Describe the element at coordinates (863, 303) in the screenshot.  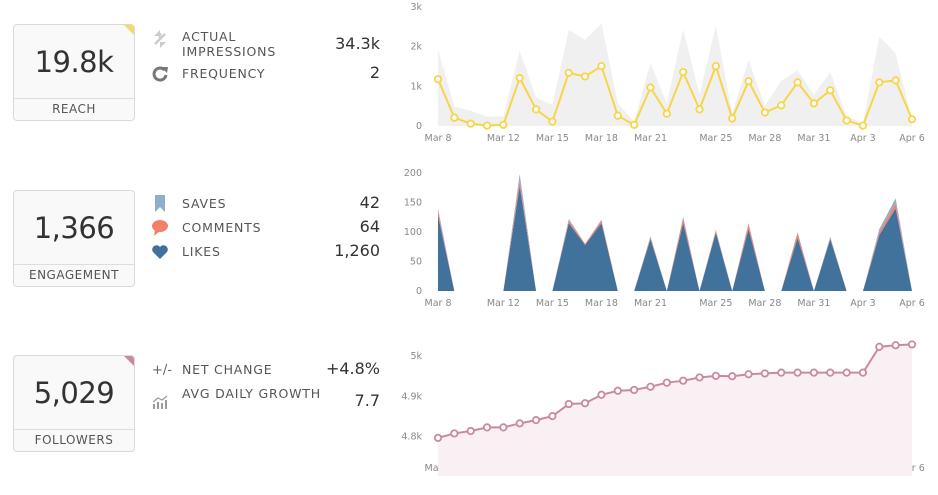
I see `x-tick-label: Apr 3` at that location.